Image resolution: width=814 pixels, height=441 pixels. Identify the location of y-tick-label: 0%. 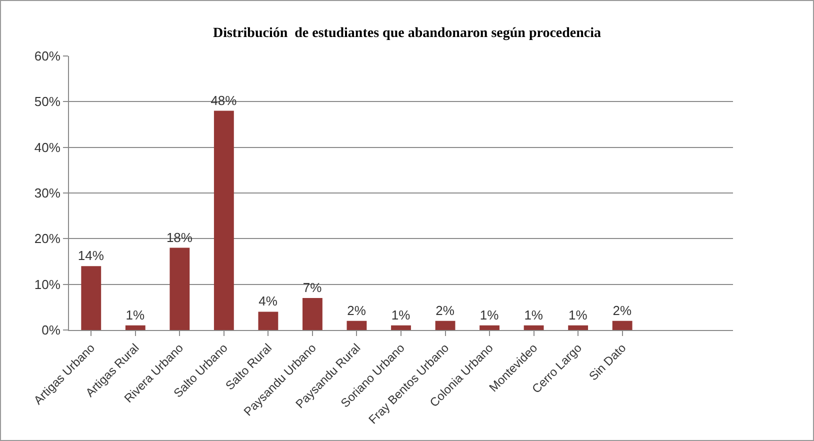
(51, 330).